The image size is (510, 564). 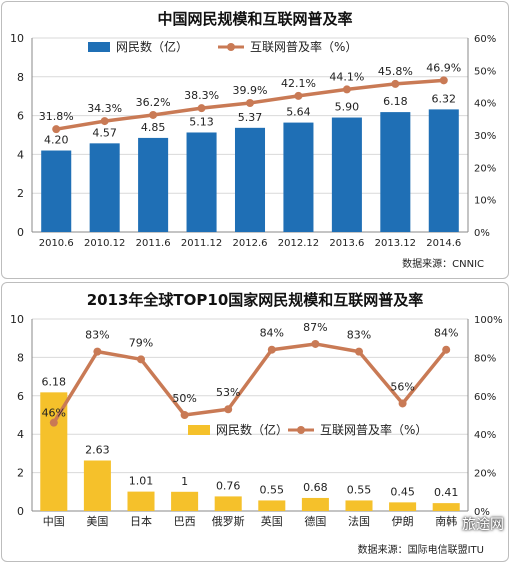 I want to click on x-axis-category-label: 2011.6, so click(x=153, y=243).